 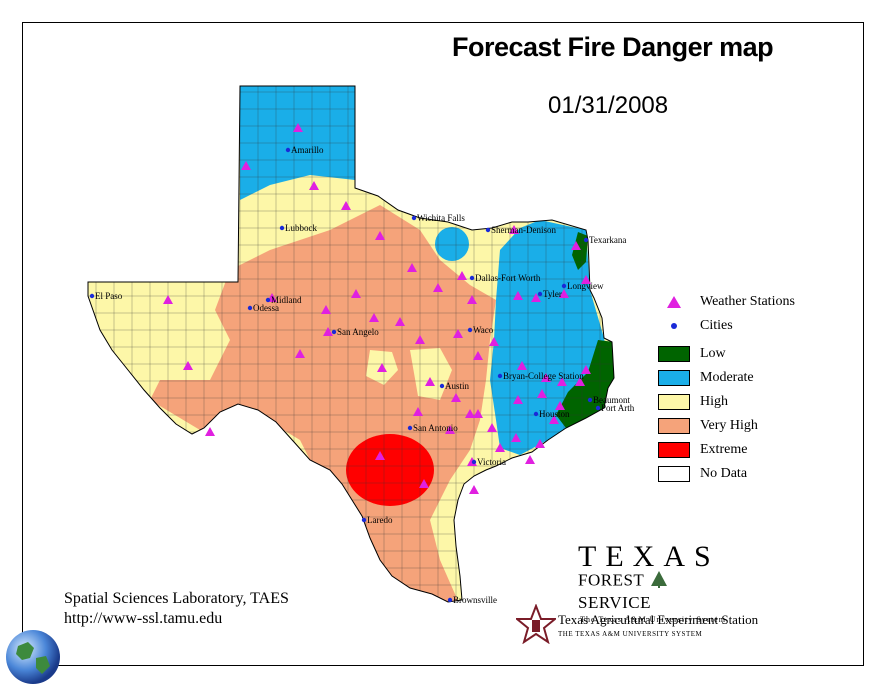 What do you see at coordinates (543, 376) in the screenshot?
I see `city-label-13: Bryan-College Station` at bounding box center [543, 376].